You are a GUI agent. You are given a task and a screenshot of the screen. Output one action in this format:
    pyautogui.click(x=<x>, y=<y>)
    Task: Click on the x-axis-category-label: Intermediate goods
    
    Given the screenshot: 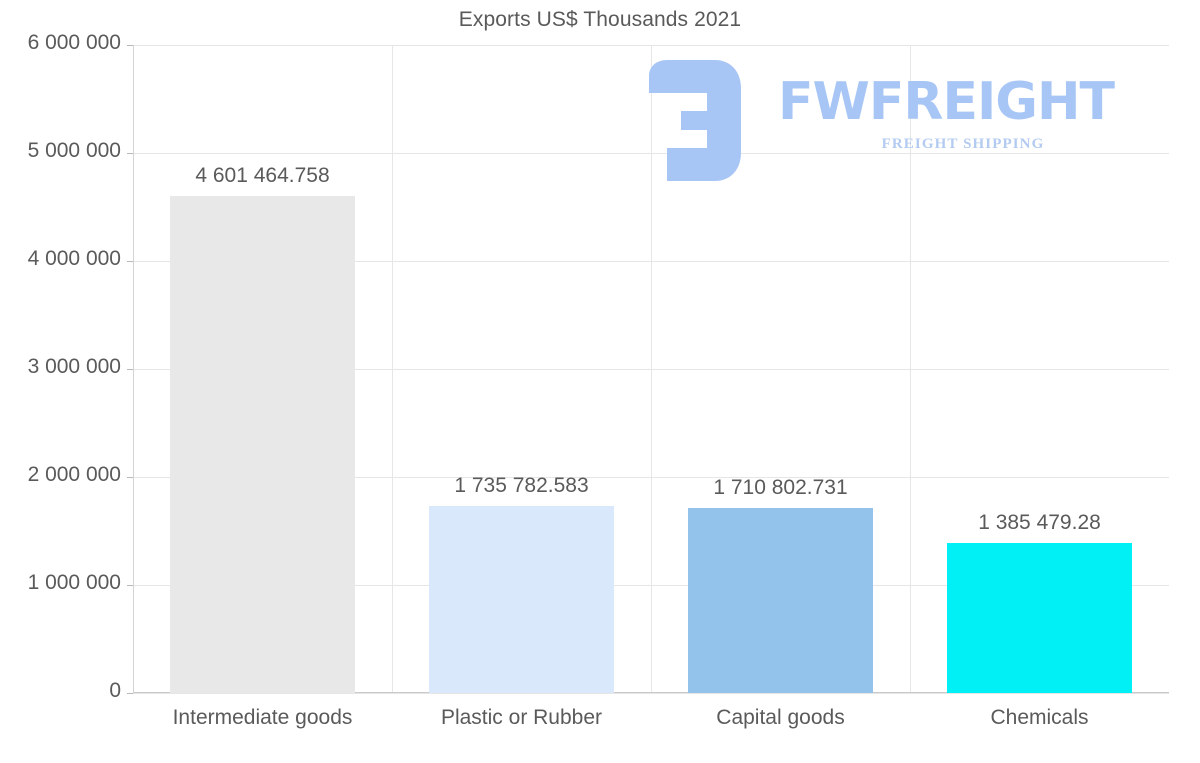 What is the action you would take?
    pyautogui.click(x=262, y=717)
    